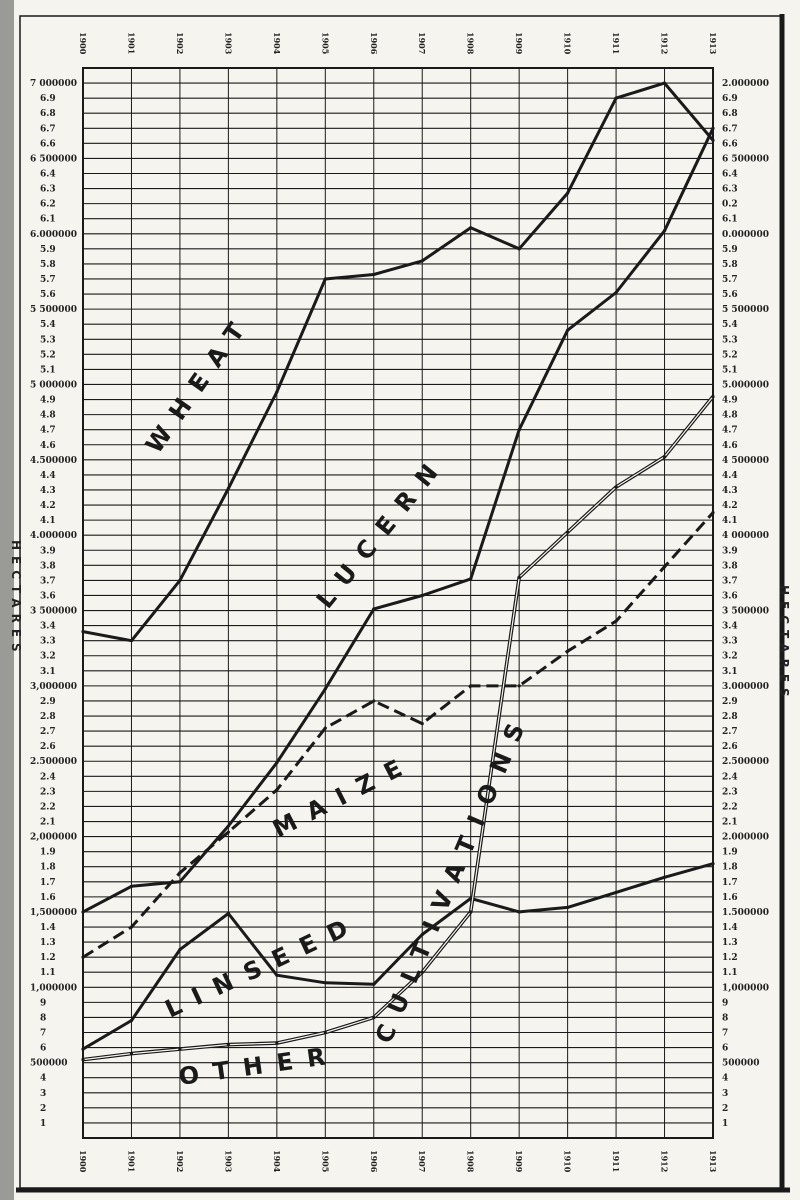 The width and height of the screenshot is (800, 1200). I want to click on x-tick-label-top: 1906, so click(374, 43).